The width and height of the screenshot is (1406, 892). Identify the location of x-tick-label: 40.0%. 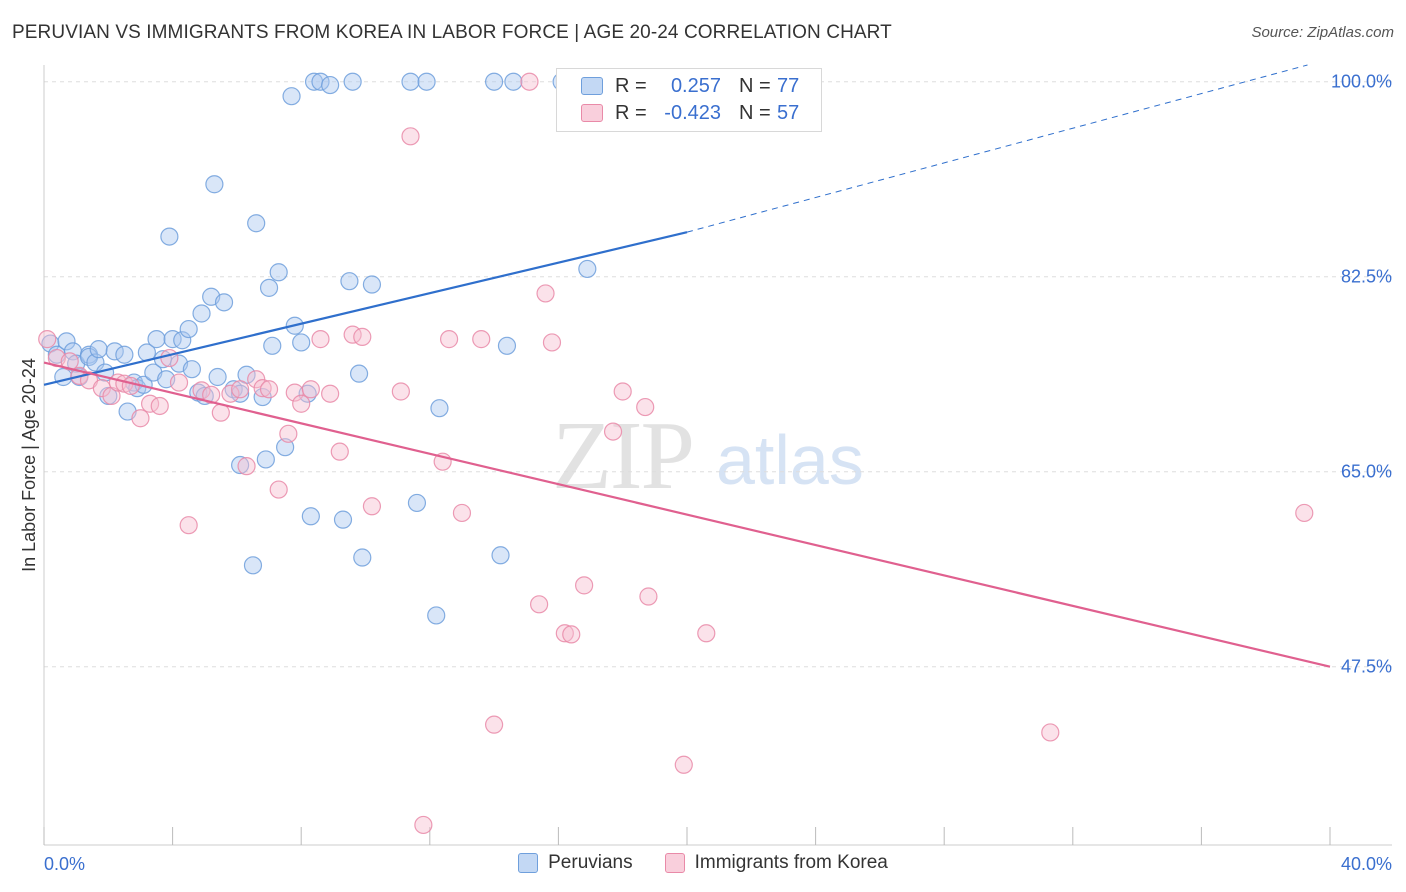
(1366, 864).